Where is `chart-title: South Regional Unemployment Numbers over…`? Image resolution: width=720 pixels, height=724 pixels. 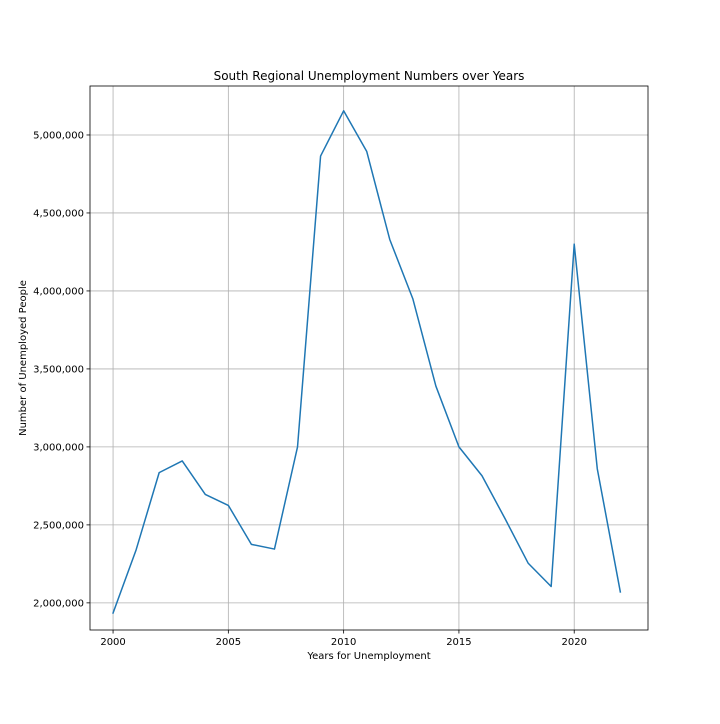
chart-title: South Regional Unemployment Numbers over… is located at coordinates (369, 76).